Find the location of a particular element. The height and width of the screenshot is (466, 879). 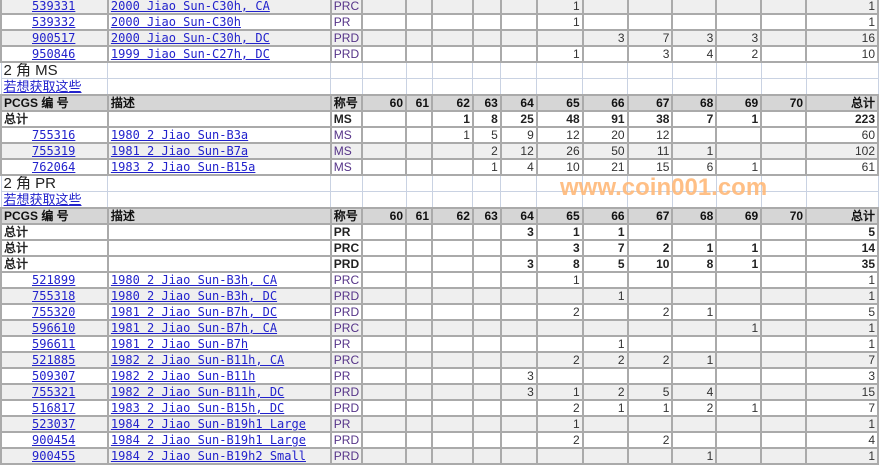

pcgs-id-link: 900455 is located at coordinates (54, 456).